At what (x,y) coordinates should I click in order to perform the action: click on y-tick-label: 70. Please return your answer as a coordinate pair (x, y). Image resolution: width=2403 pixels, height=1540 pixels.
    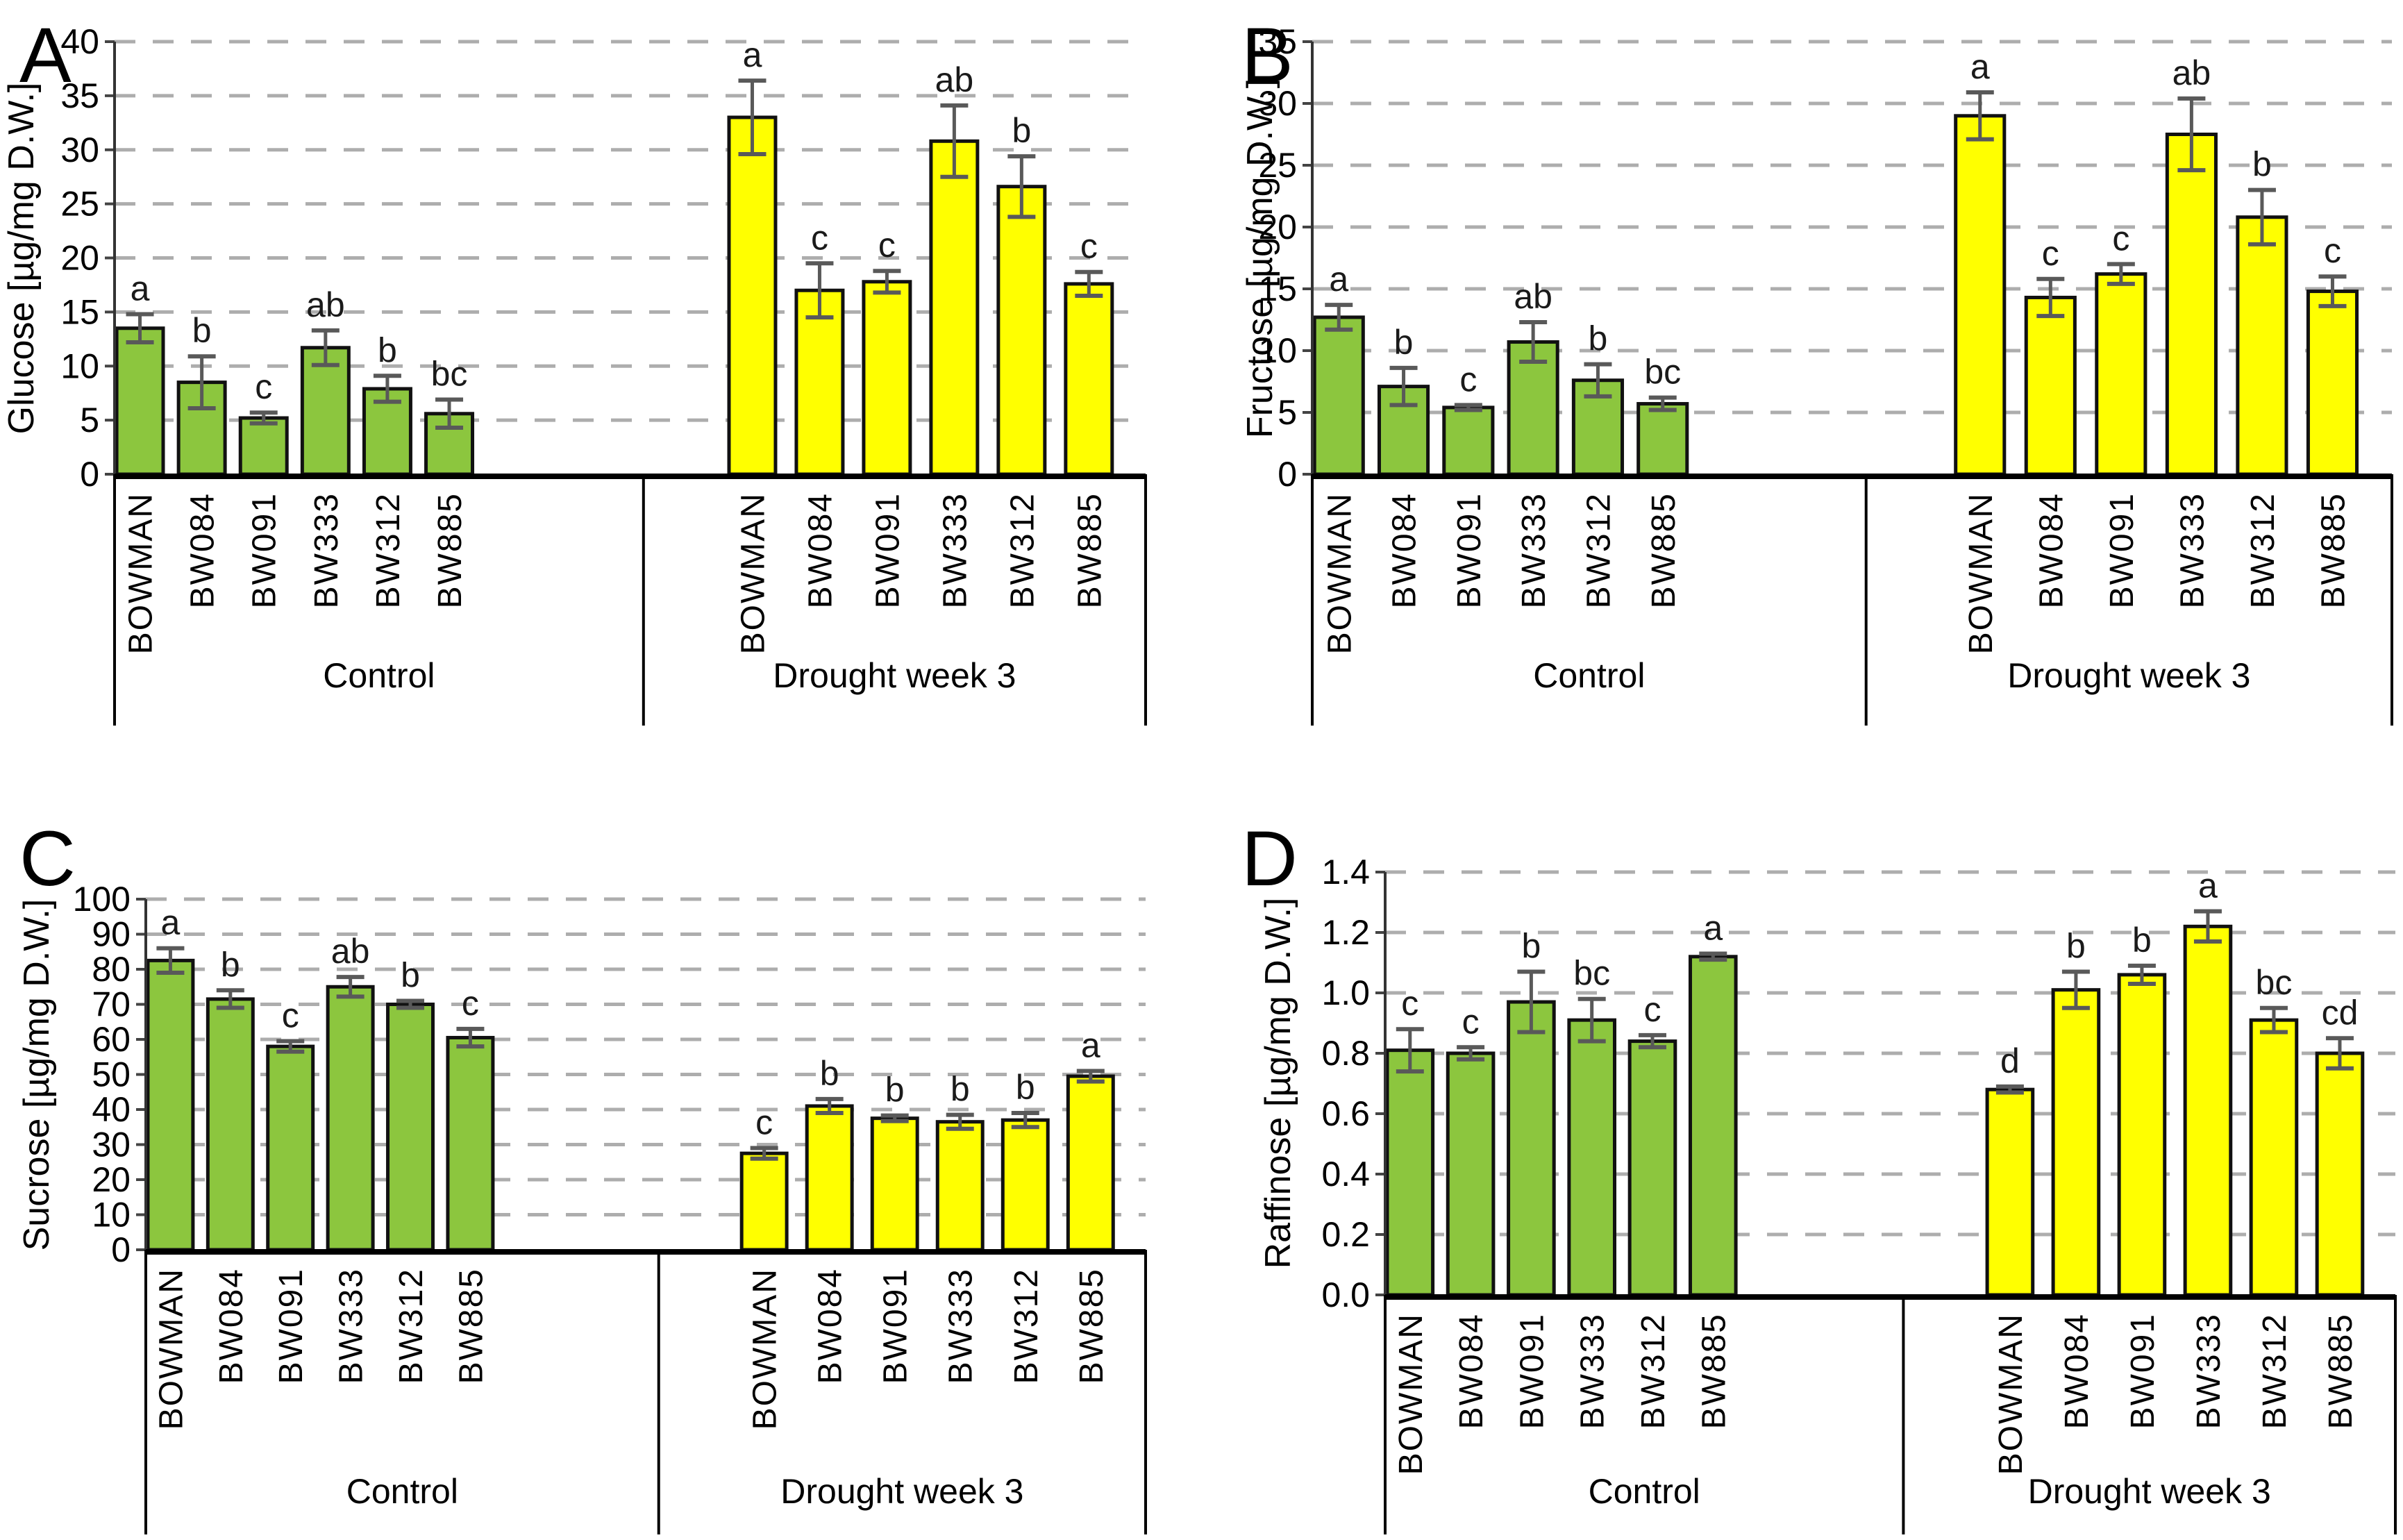
    Looking at the image, I should click on (111, 1004).